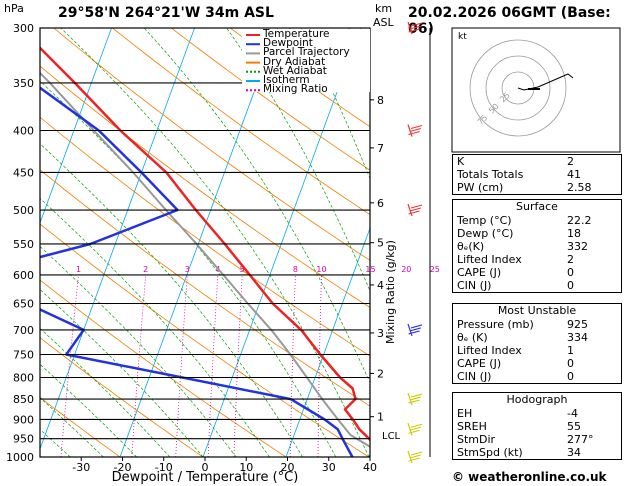 This screenshot has width=629, height=486. I want to click on x-tick-label: -30, so click(81, 467).